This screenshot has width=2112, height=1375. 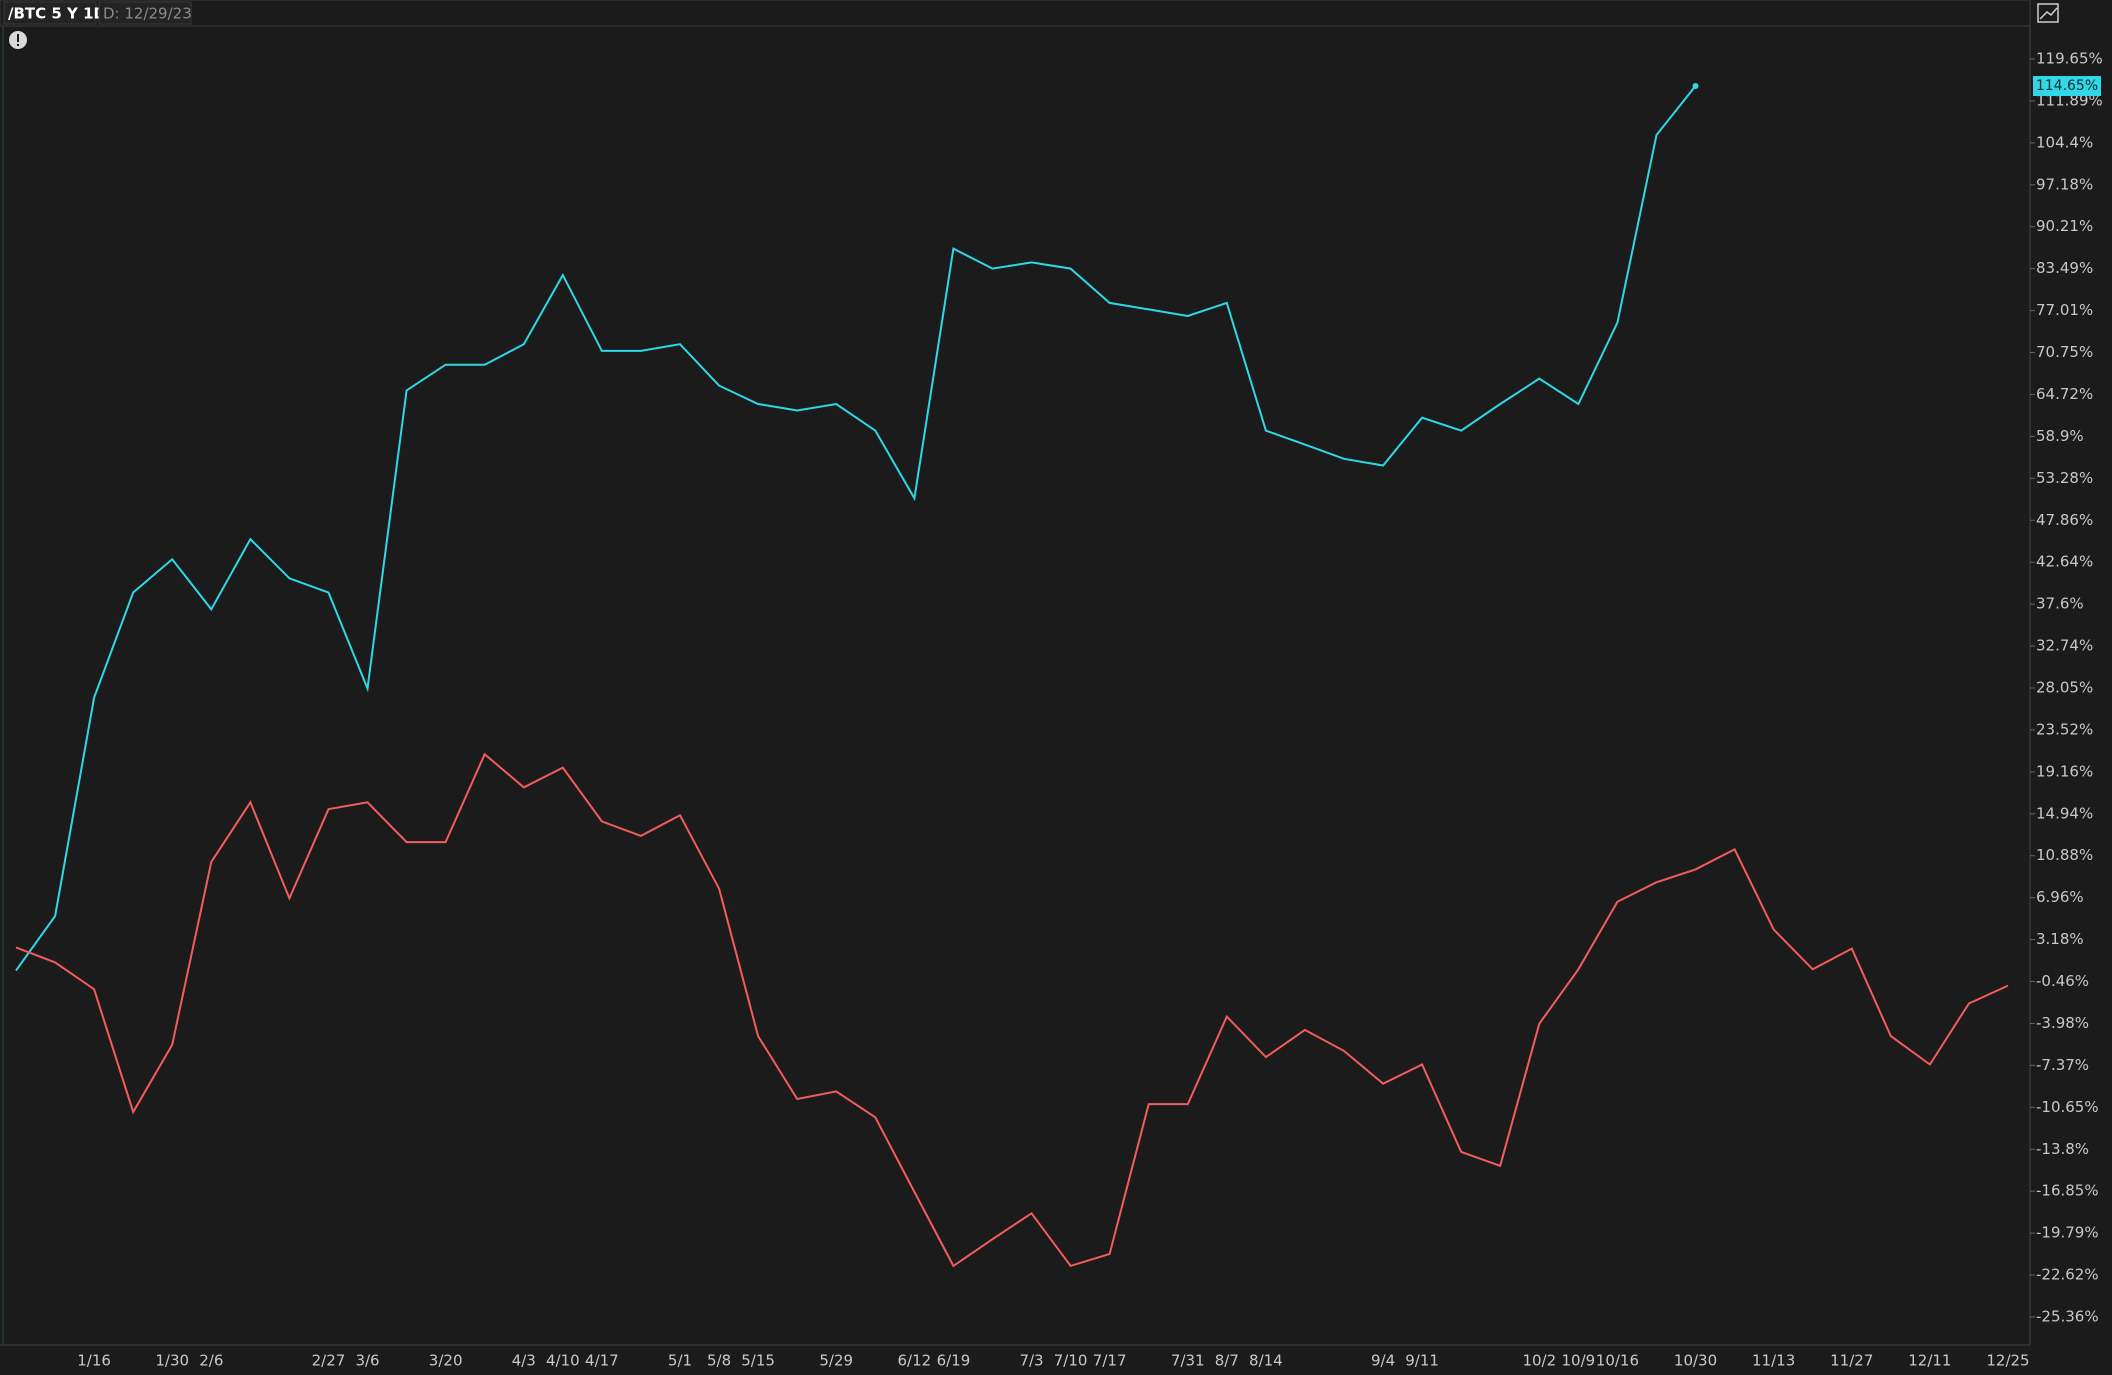 What do you see at coordinates (2062, 1149) in the screenshot?
I see `y-tick-label: -13.8%` at bounding box center [2062, 1149].